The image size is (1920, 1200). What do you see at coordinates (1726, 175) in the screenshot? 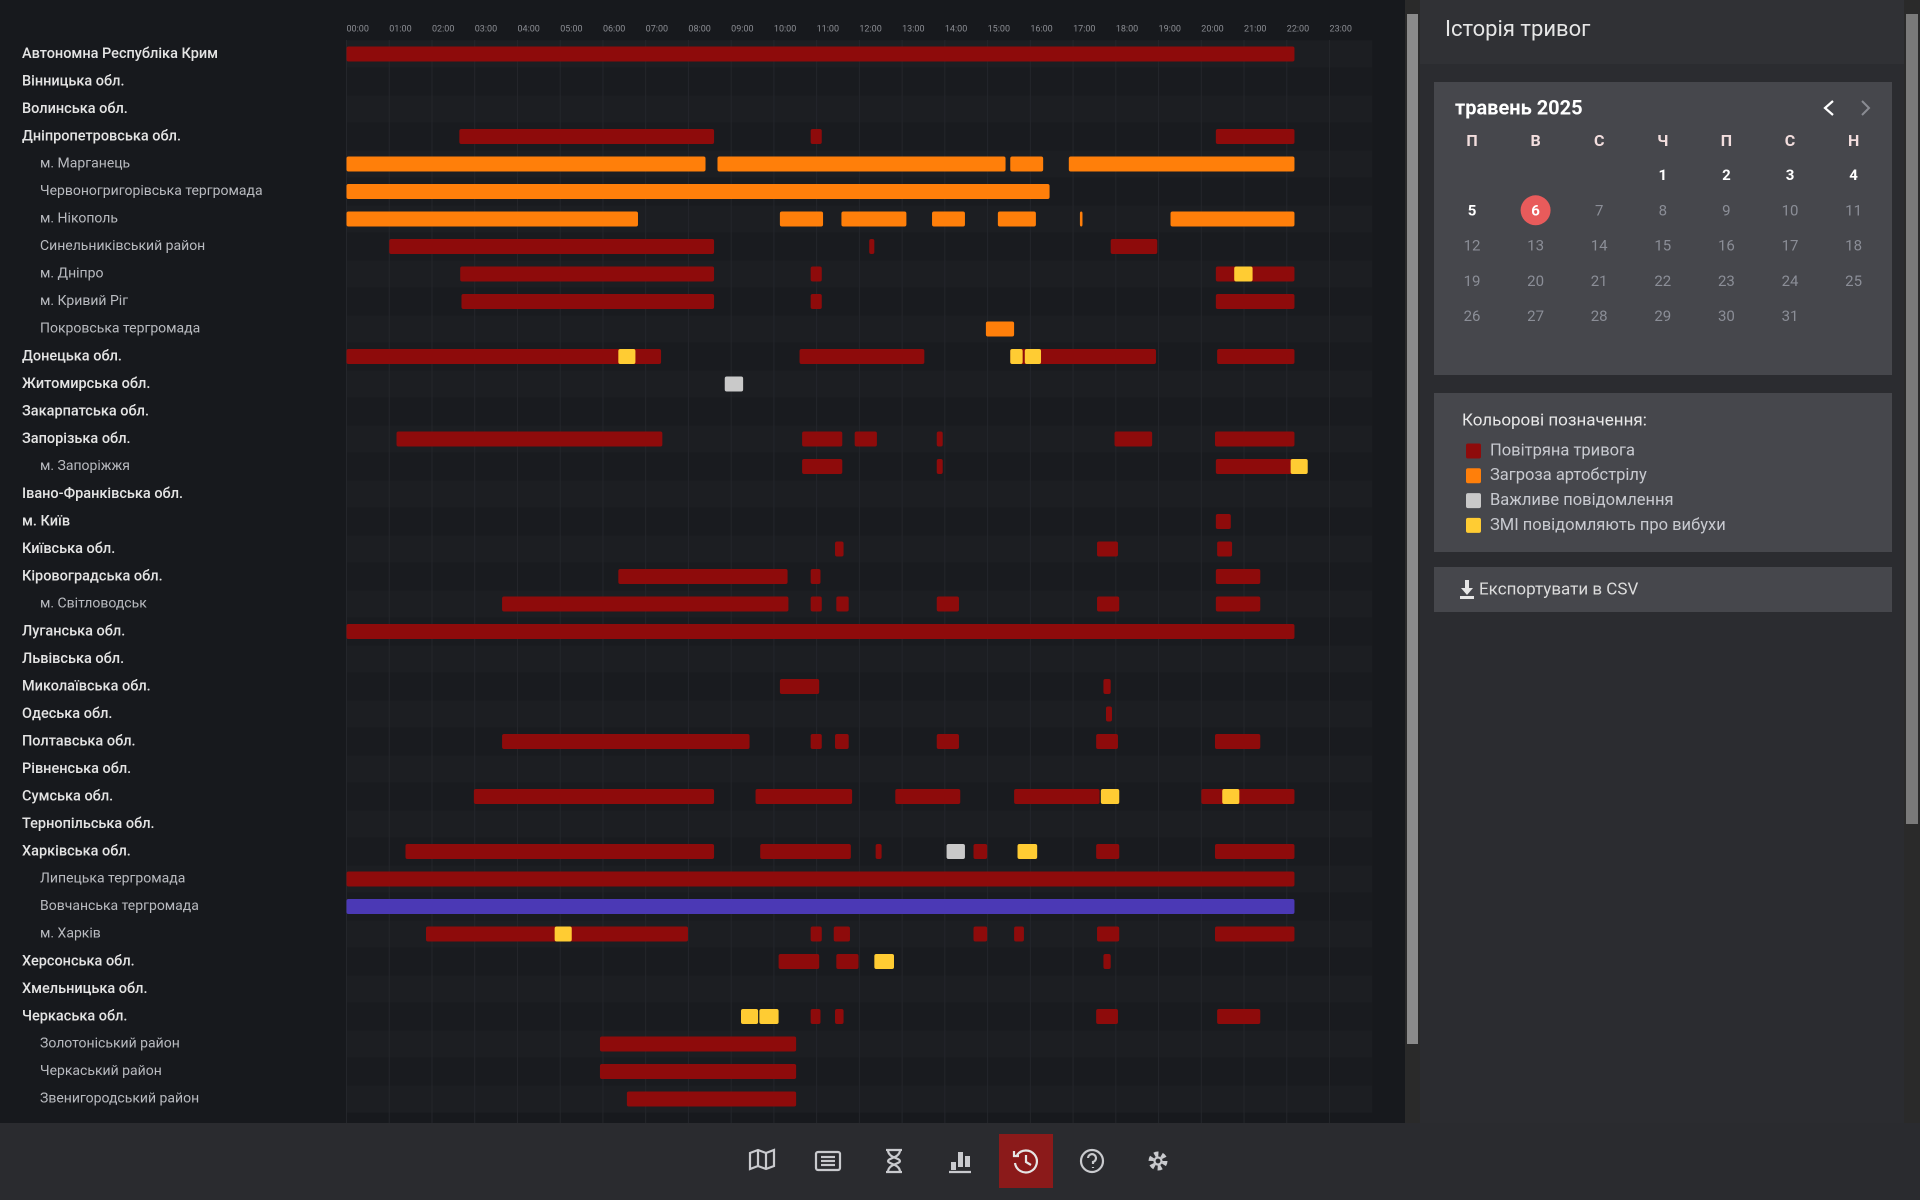
I see `day: 2` at bounding box center [1726, 175].